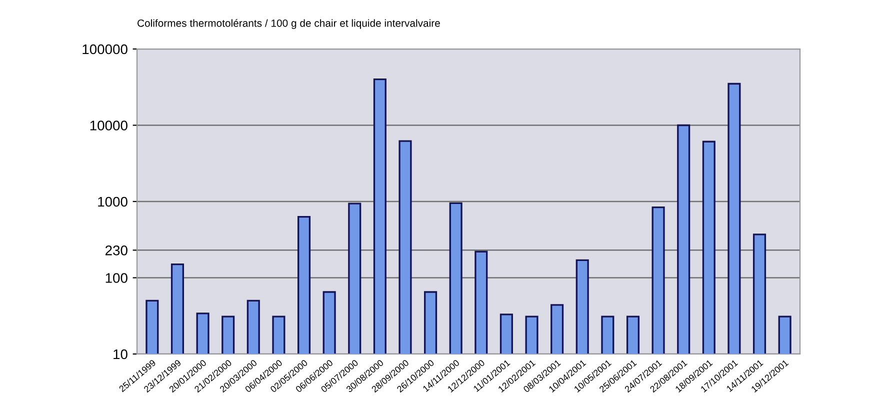 The image size is (886, 407). I want to click on chart-title: Coliformes thermotolérants / 100 g de chair et liquide intervalvaire, so click(289, 24).